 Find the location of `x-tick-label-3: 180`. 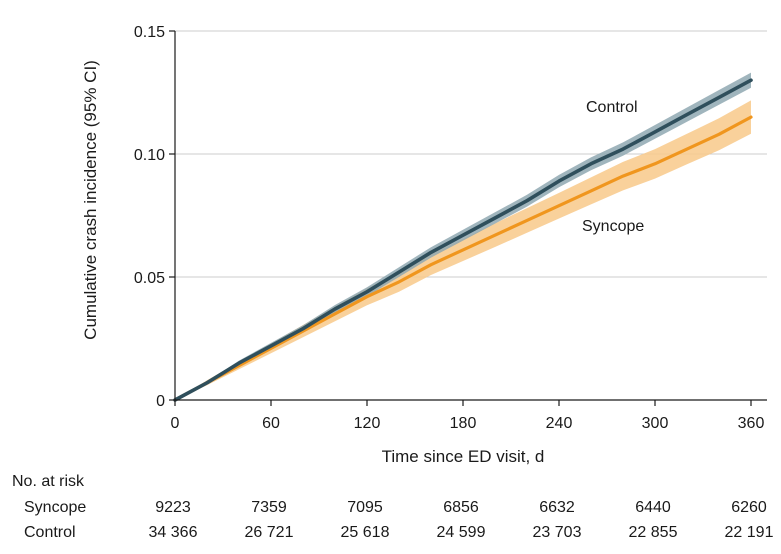

x-tick-label-3: 180 is located at coordinates (463, 423).